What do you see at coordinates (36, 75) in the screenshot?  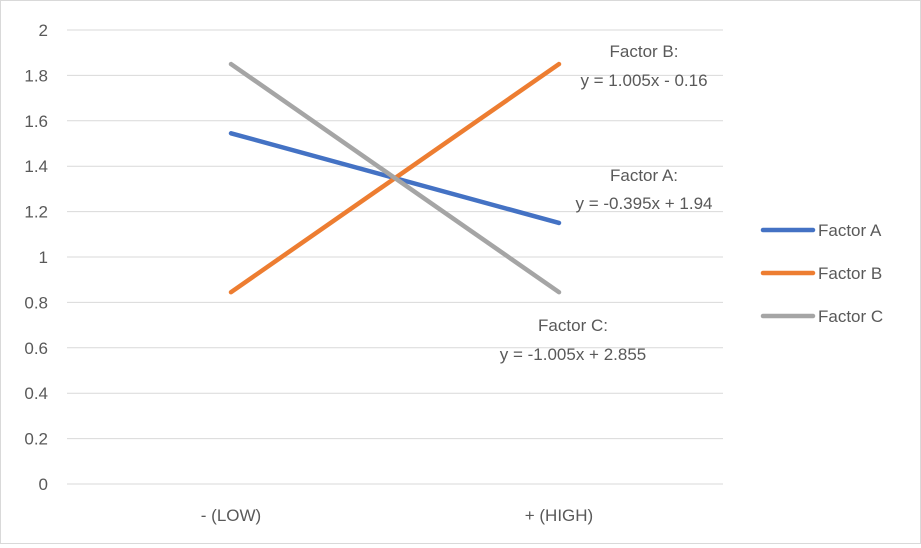 I see `y-tick-label: 1.8` at bounding box center [36, 75].